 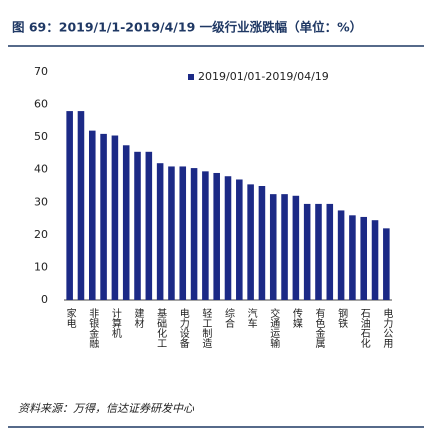 What do you see at coordinates (41, 169) in the screenshot?
I see `y-tick-label: 40` at bounding box center [41, 169].